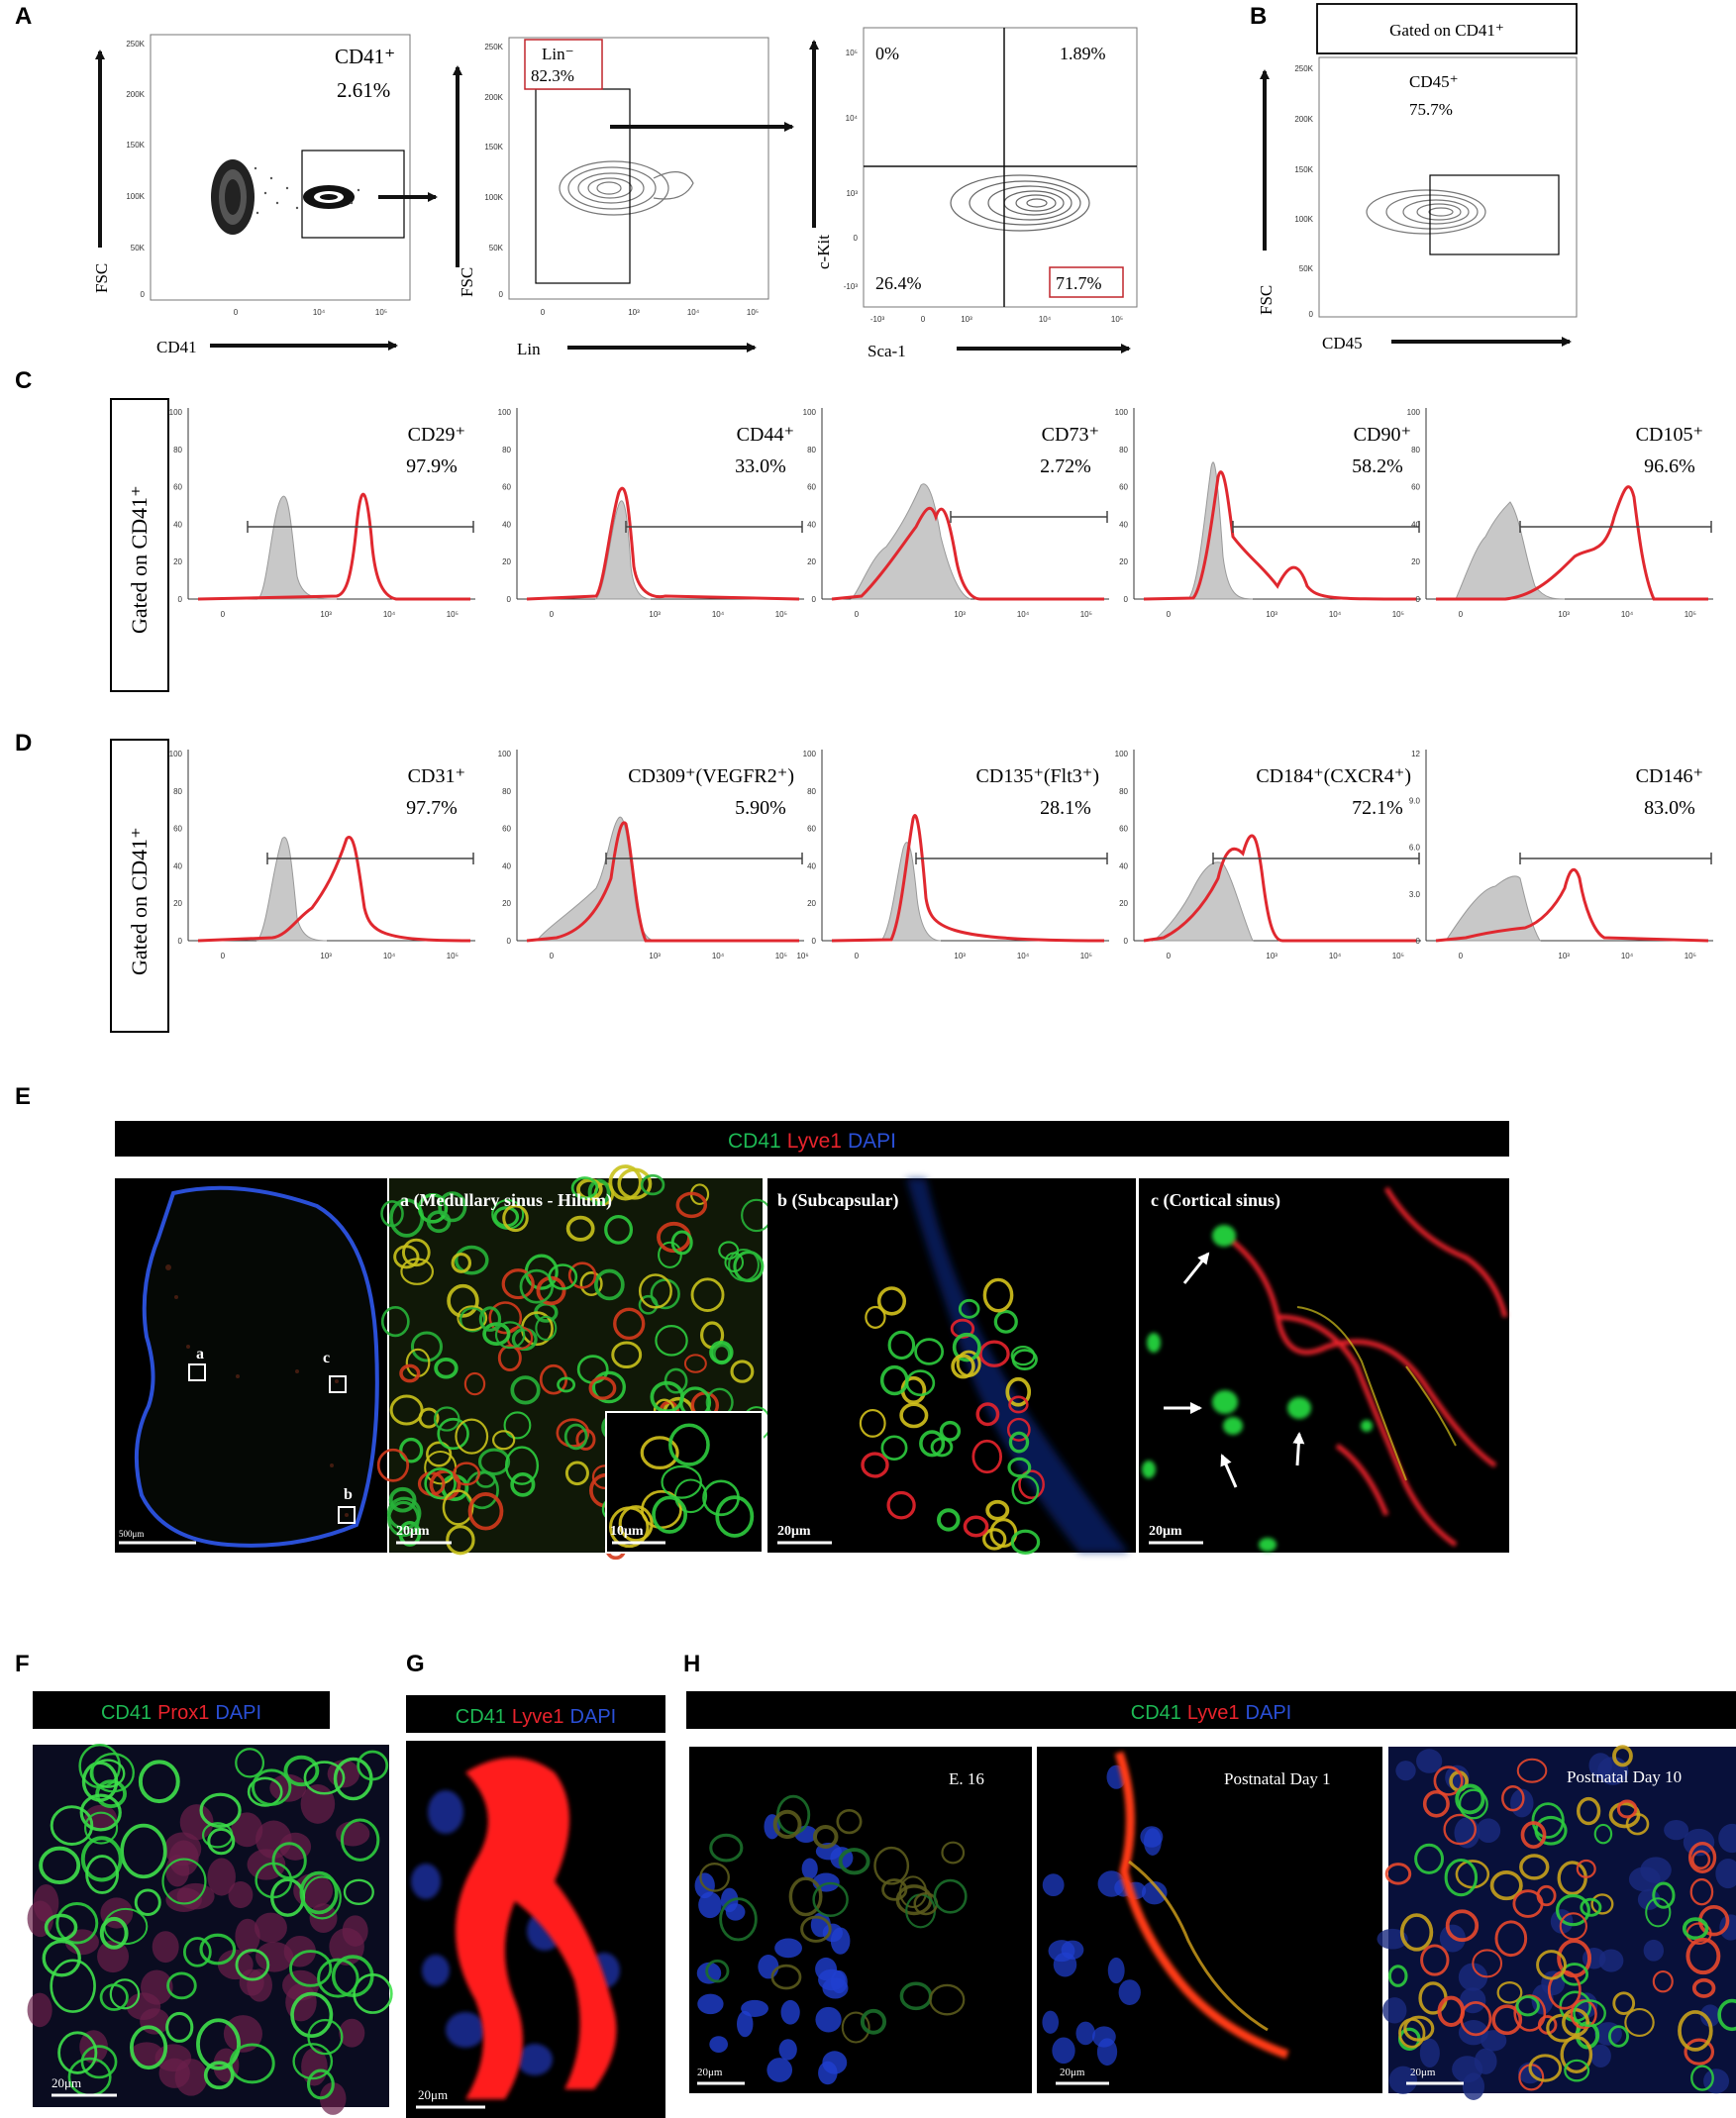 Image resolution: width=1736 pixels, height=2118 pixels. Describe the element at coordinates (956, 513) in the screenshot. I see `histogram-3: 100 80 60 40 20 0 0 10³ 10⁴ 10⁵ CD73⁺ 2.72%` at that location.